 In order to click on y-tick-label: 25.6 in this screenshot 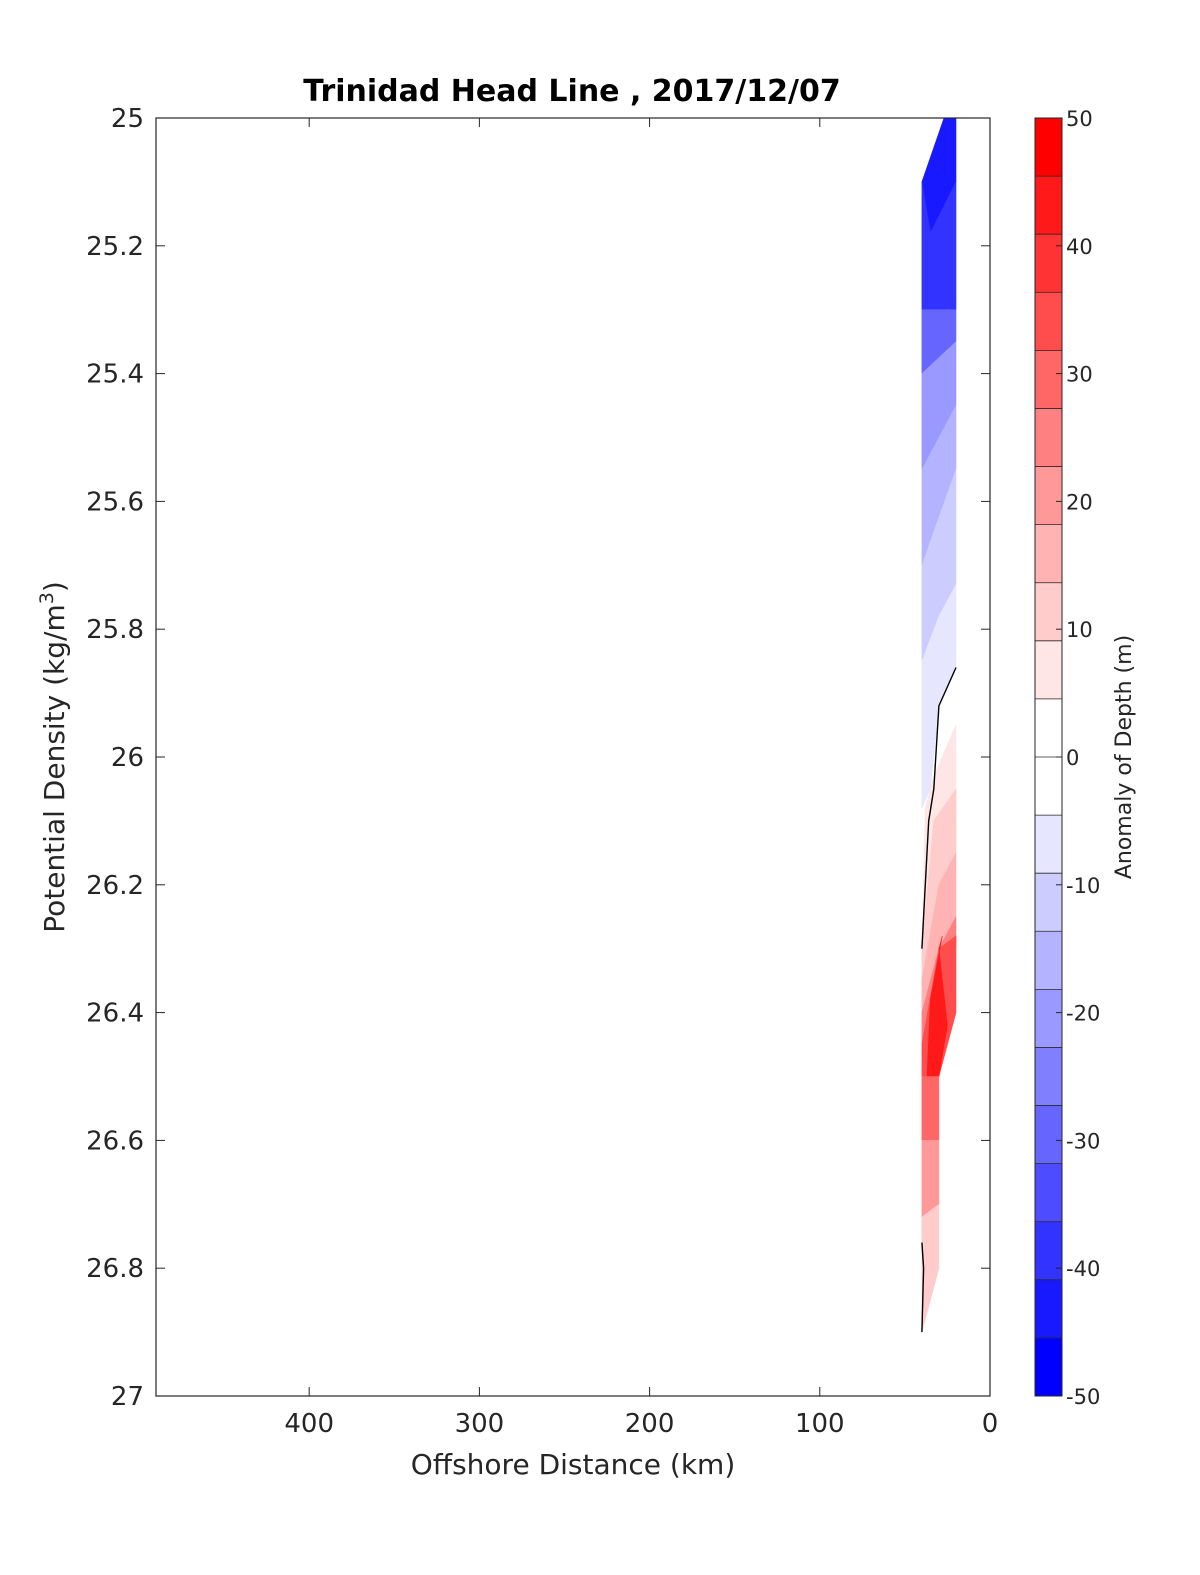, I will do `click(115, 502)`.